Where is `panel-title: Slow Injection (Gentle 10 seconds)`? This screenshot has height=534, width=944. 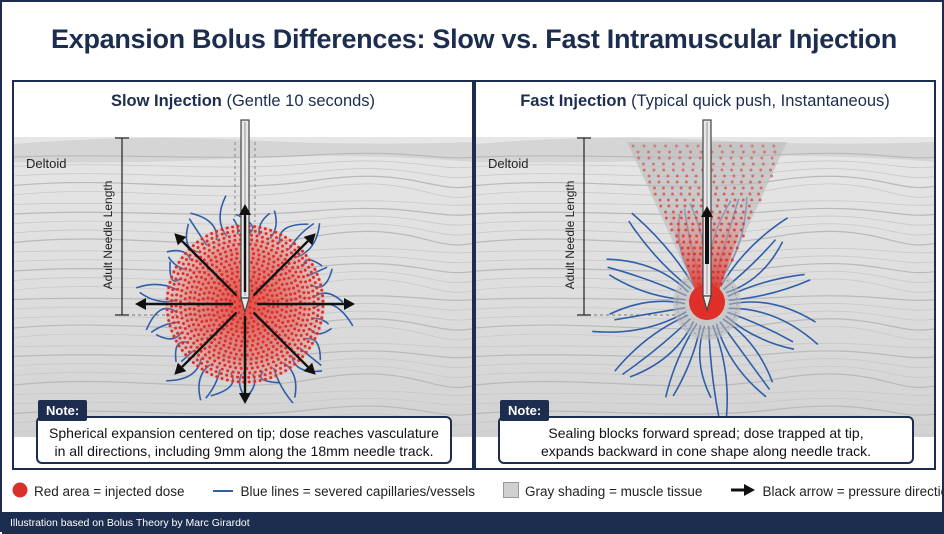 panel-title: Slow Injection (Gentle 10 seconds) is located at coordinates (243, 101).